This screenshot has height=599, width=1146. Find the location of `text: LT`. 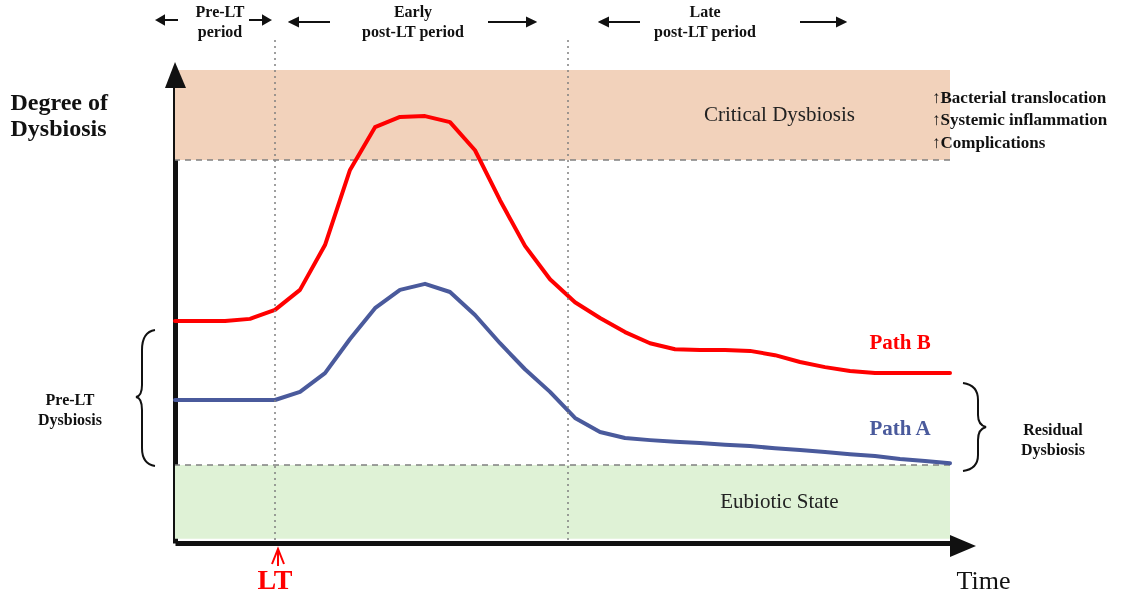

text: LT is located at coordinates (275, 579).